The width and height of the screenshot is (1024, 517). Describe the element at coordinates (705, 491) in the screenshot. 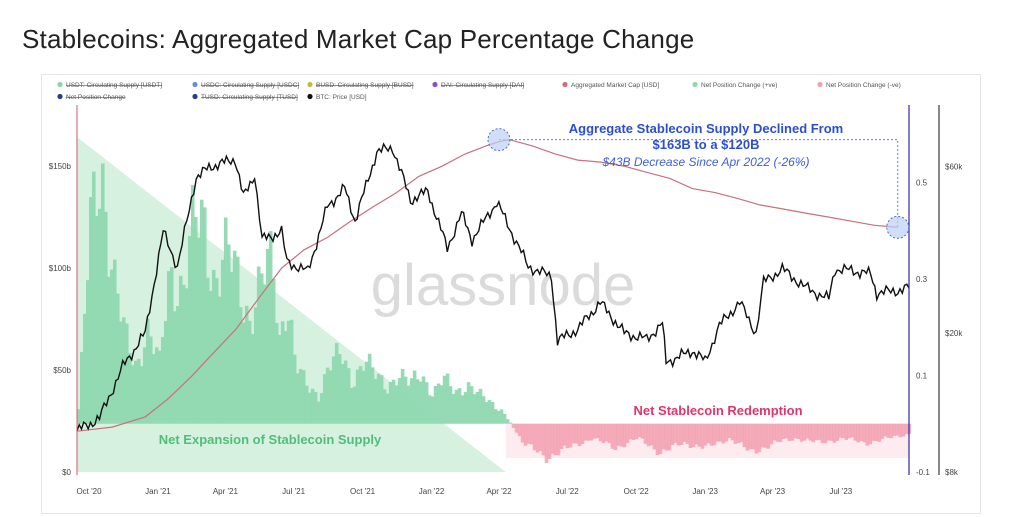

I see `x-tick-label: Jan '23` at that location.